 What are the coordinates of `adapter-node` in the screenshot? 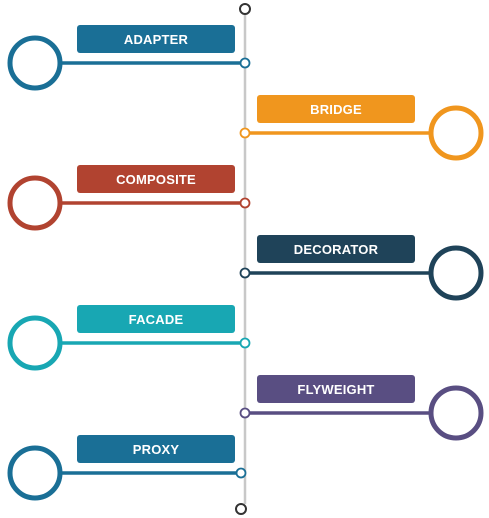 It's located at (245, 63).